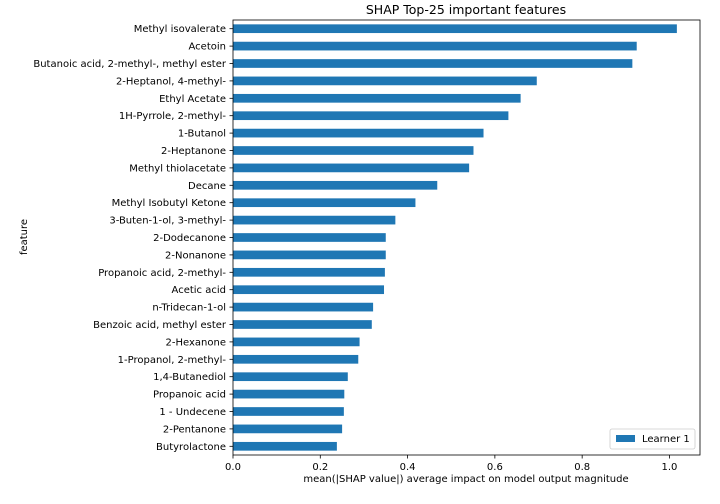  I want to click on y-tick-label: Ethyl Acetate, so click(192, 99).